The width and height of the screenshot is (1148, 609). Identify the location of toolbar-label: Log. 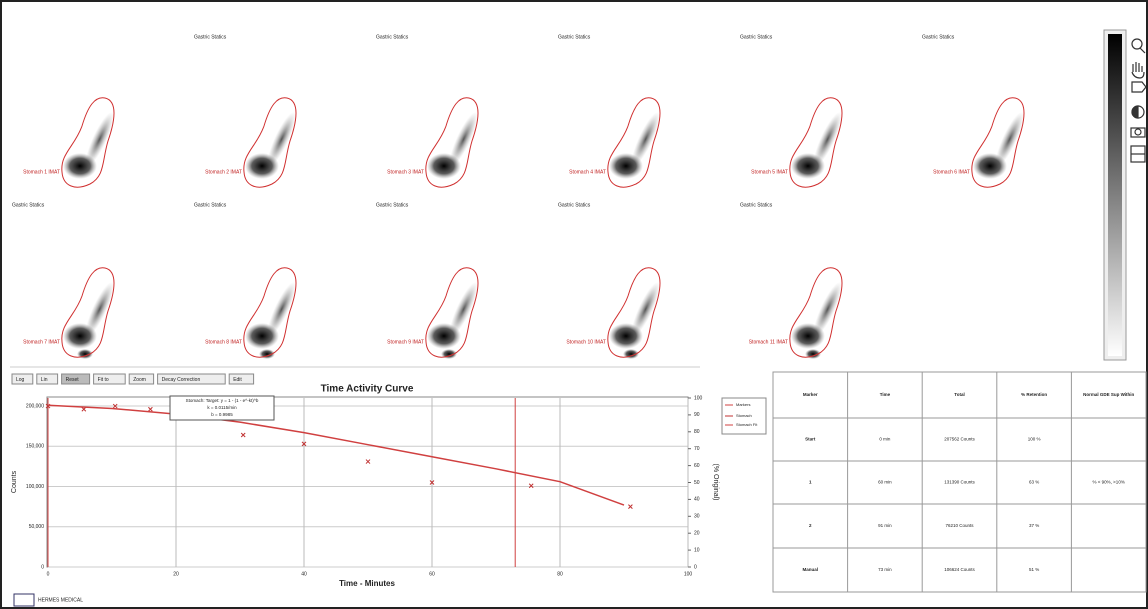
(20, 380).